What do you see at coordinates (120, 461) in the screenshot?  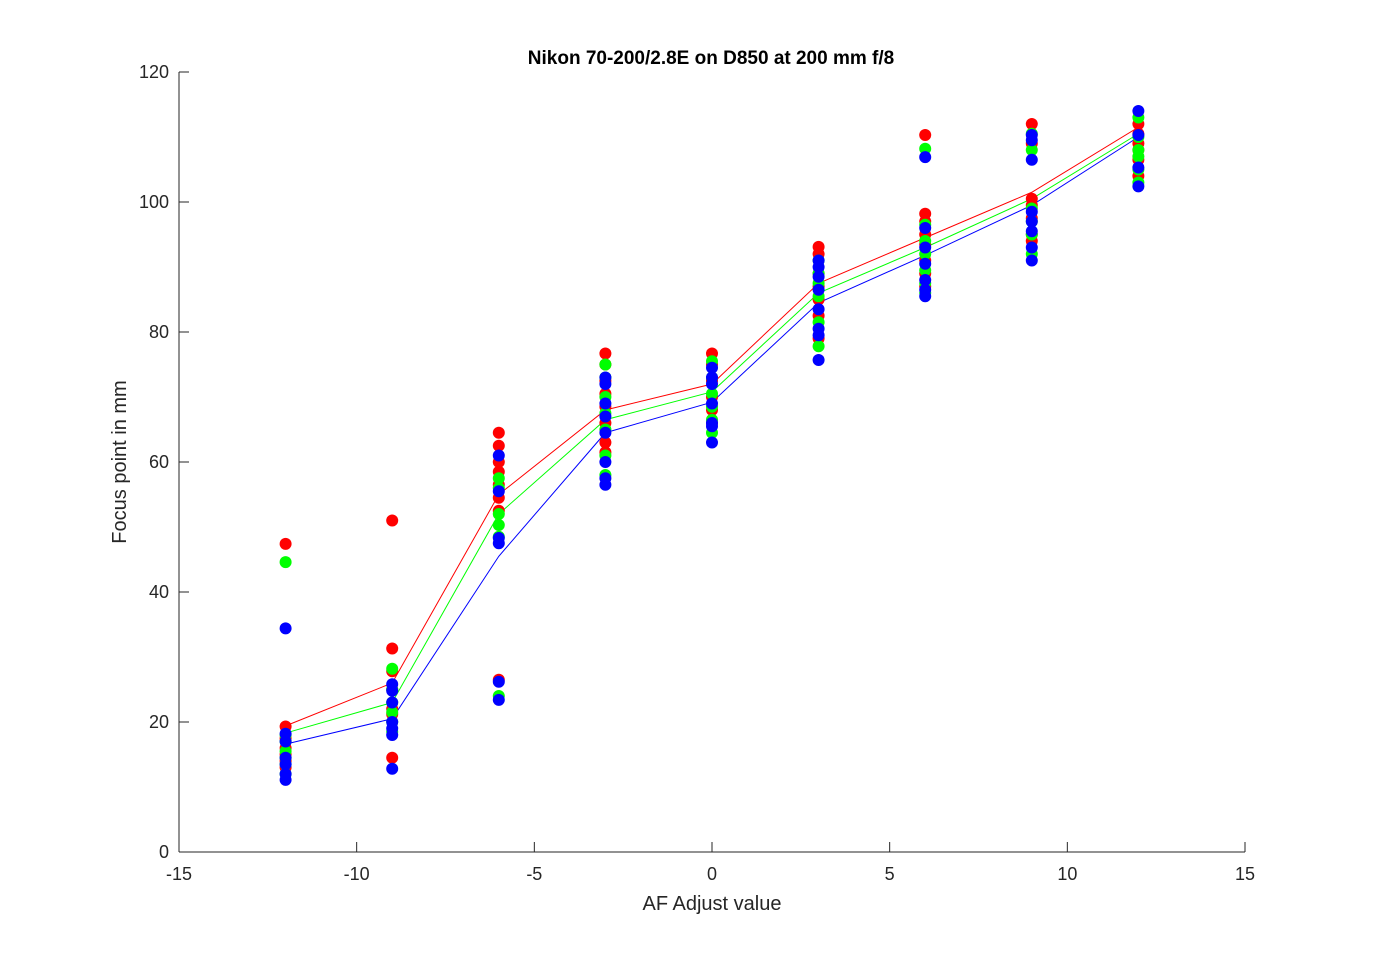 I see `y-axis-label: Focus point in mm` at bounding box center [120, 461].